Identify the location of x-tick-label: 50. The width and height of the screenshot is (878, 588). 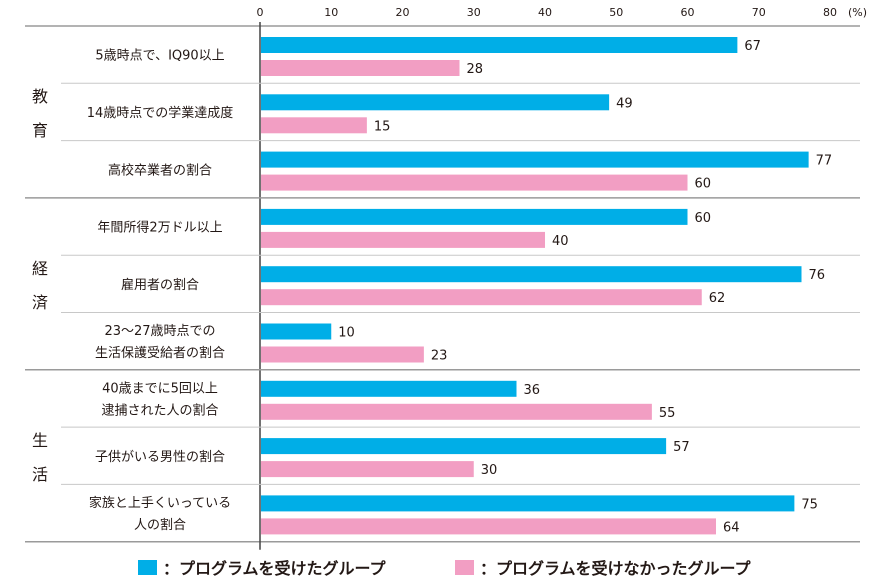
(616, 12).